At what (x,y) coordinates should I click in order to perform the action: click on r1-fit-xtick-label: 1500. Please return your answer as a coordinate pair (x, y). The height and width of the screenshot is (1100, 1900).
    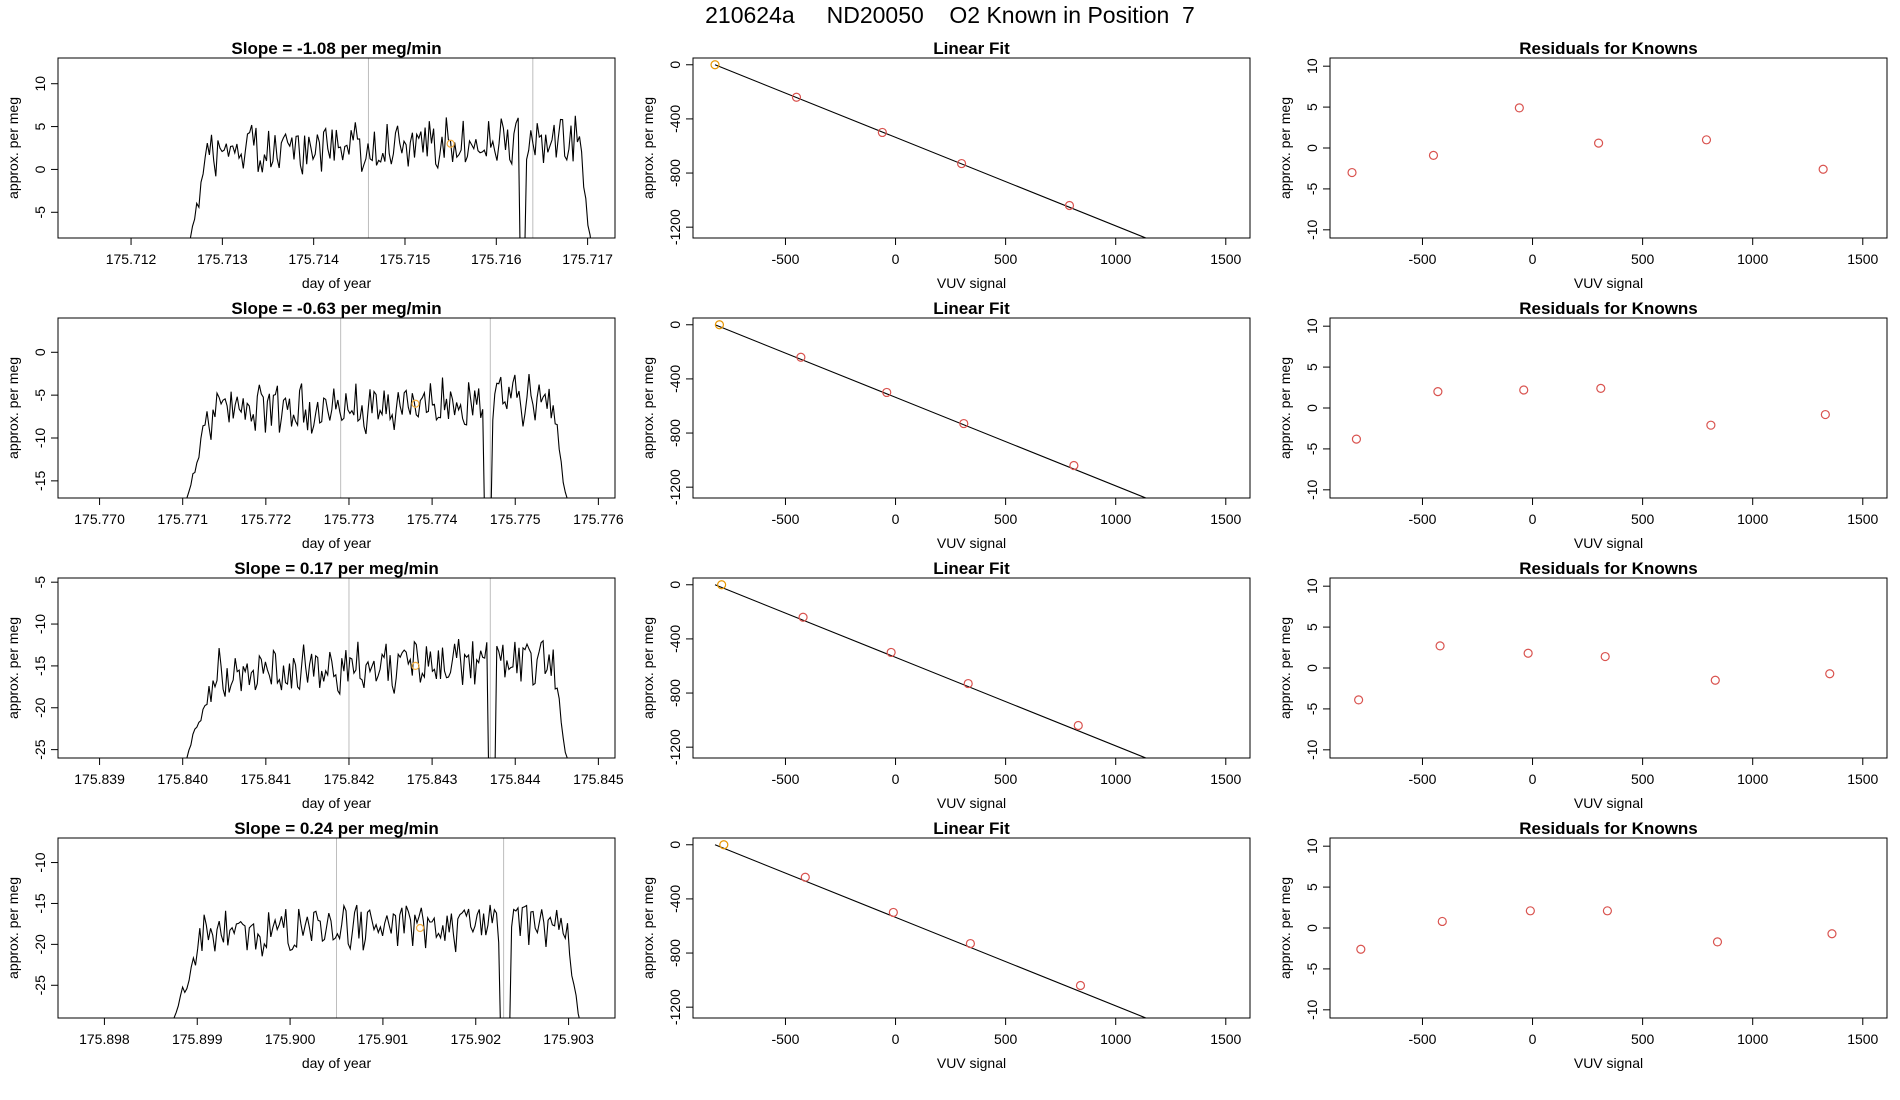
    Looking at the image, I should click on (1225, 259).